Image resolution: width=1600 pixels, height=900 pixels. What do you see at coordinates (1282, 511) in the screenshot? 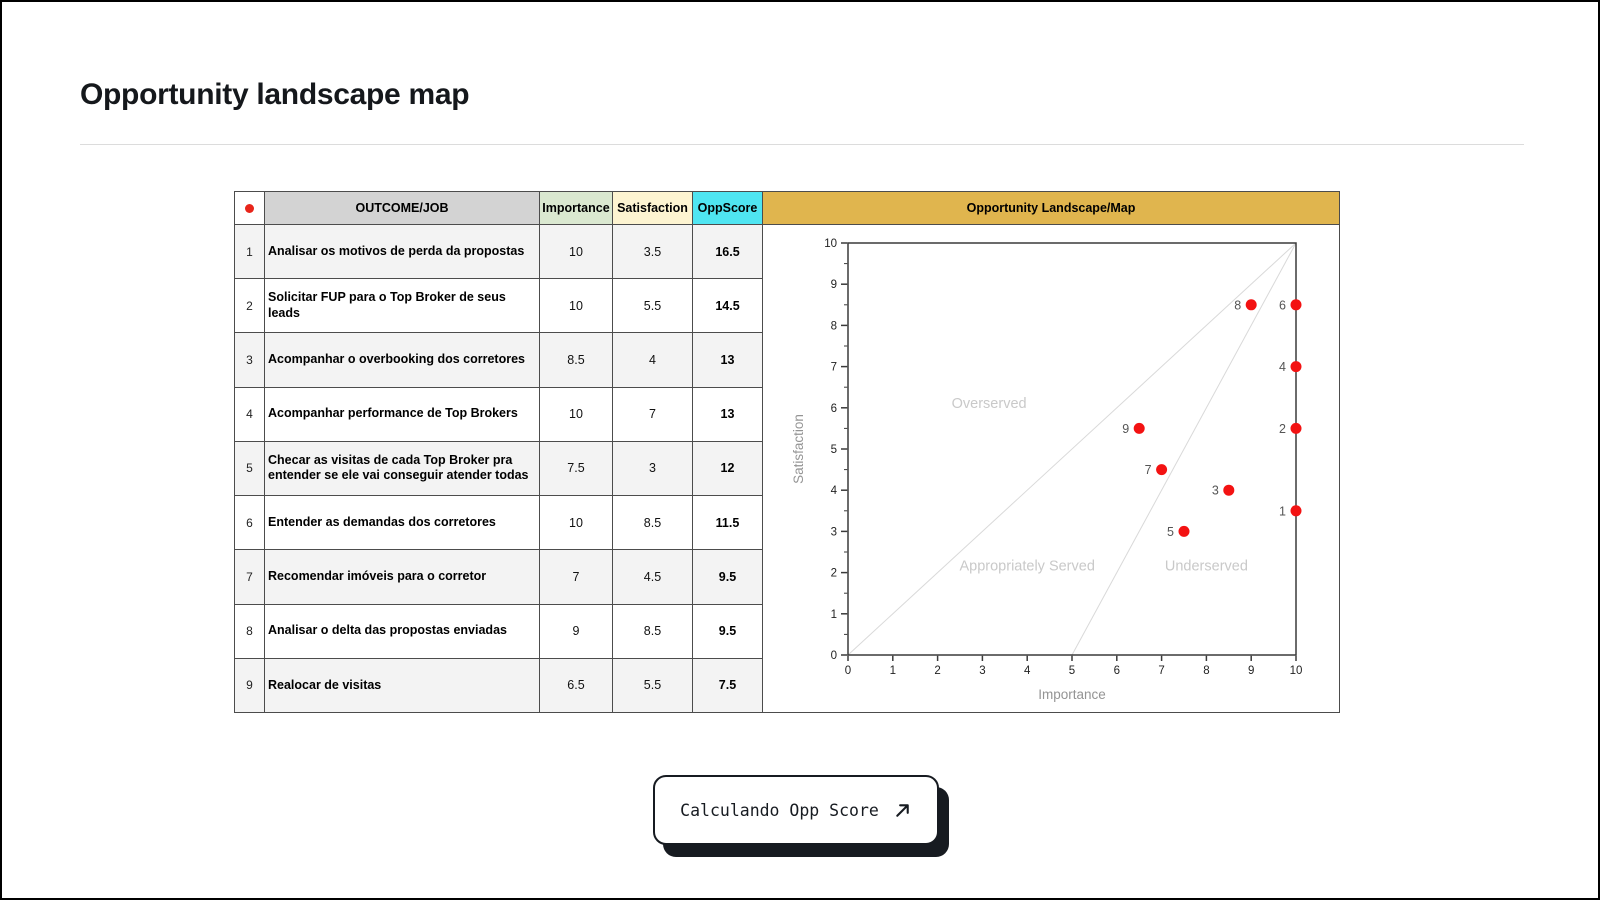
I see `scatter-point-label: 1` at bounding box center [1282, 511].